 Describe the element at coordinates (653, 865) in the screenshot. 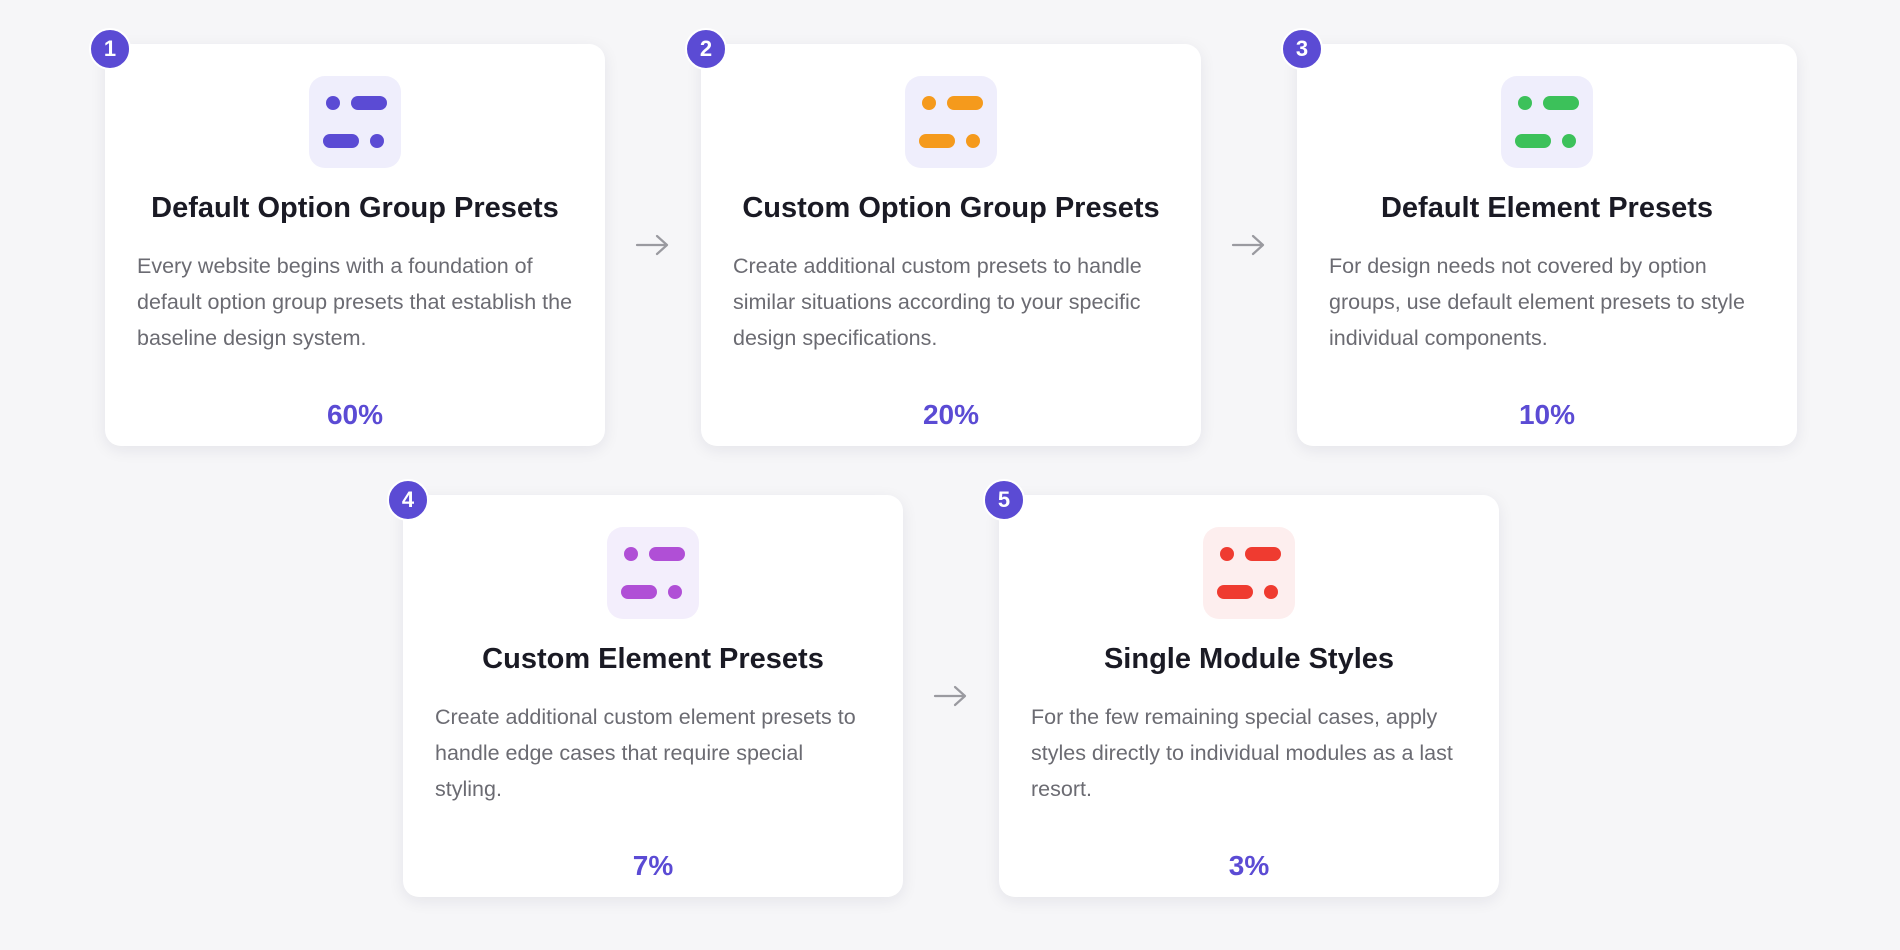

I see `card-percentage: 7%` at that location.